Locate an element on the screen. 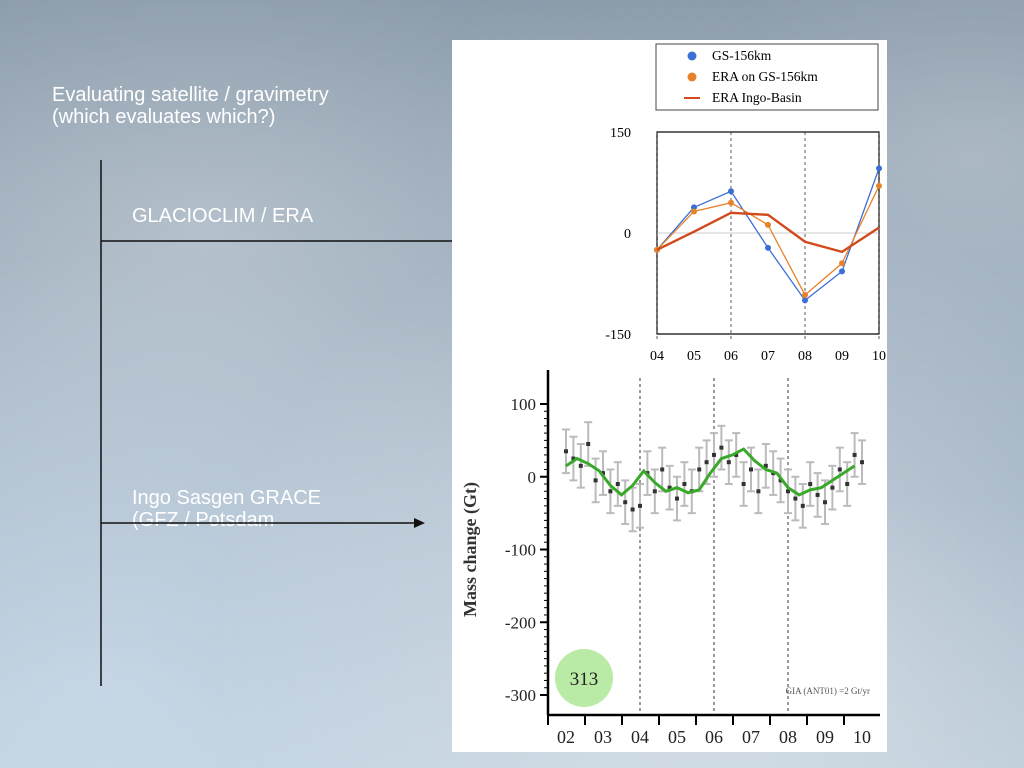 The width and height of the screenshot is (1024, 768). legend-gs-label: GS-156km is located at coordinates (742, 55).